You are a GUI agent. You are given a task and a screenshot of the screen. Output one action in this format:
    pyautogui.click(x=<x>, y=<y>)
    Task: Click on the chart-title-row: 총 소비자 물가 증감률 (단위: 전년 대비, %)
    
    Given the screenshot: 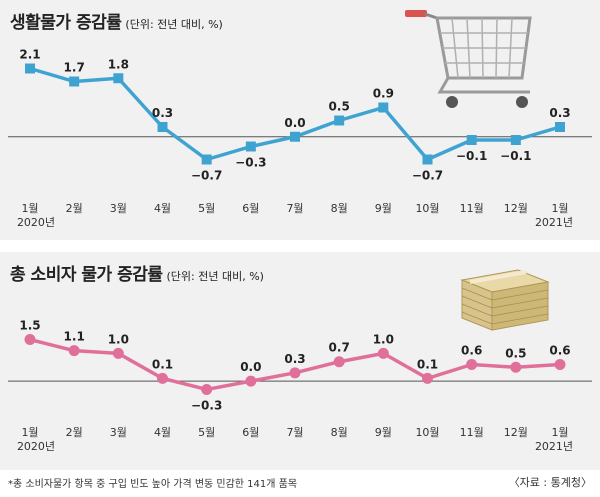 What is the action you would take?
    pyautogui.click(x=137, y=272)
    